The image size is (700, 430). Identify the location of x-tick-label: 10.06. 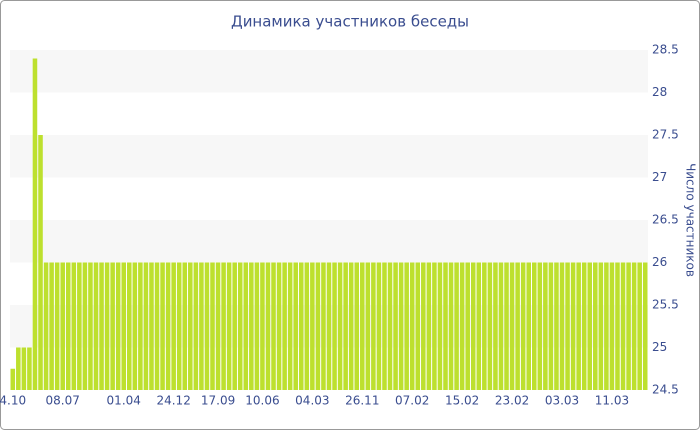
(262, 401).